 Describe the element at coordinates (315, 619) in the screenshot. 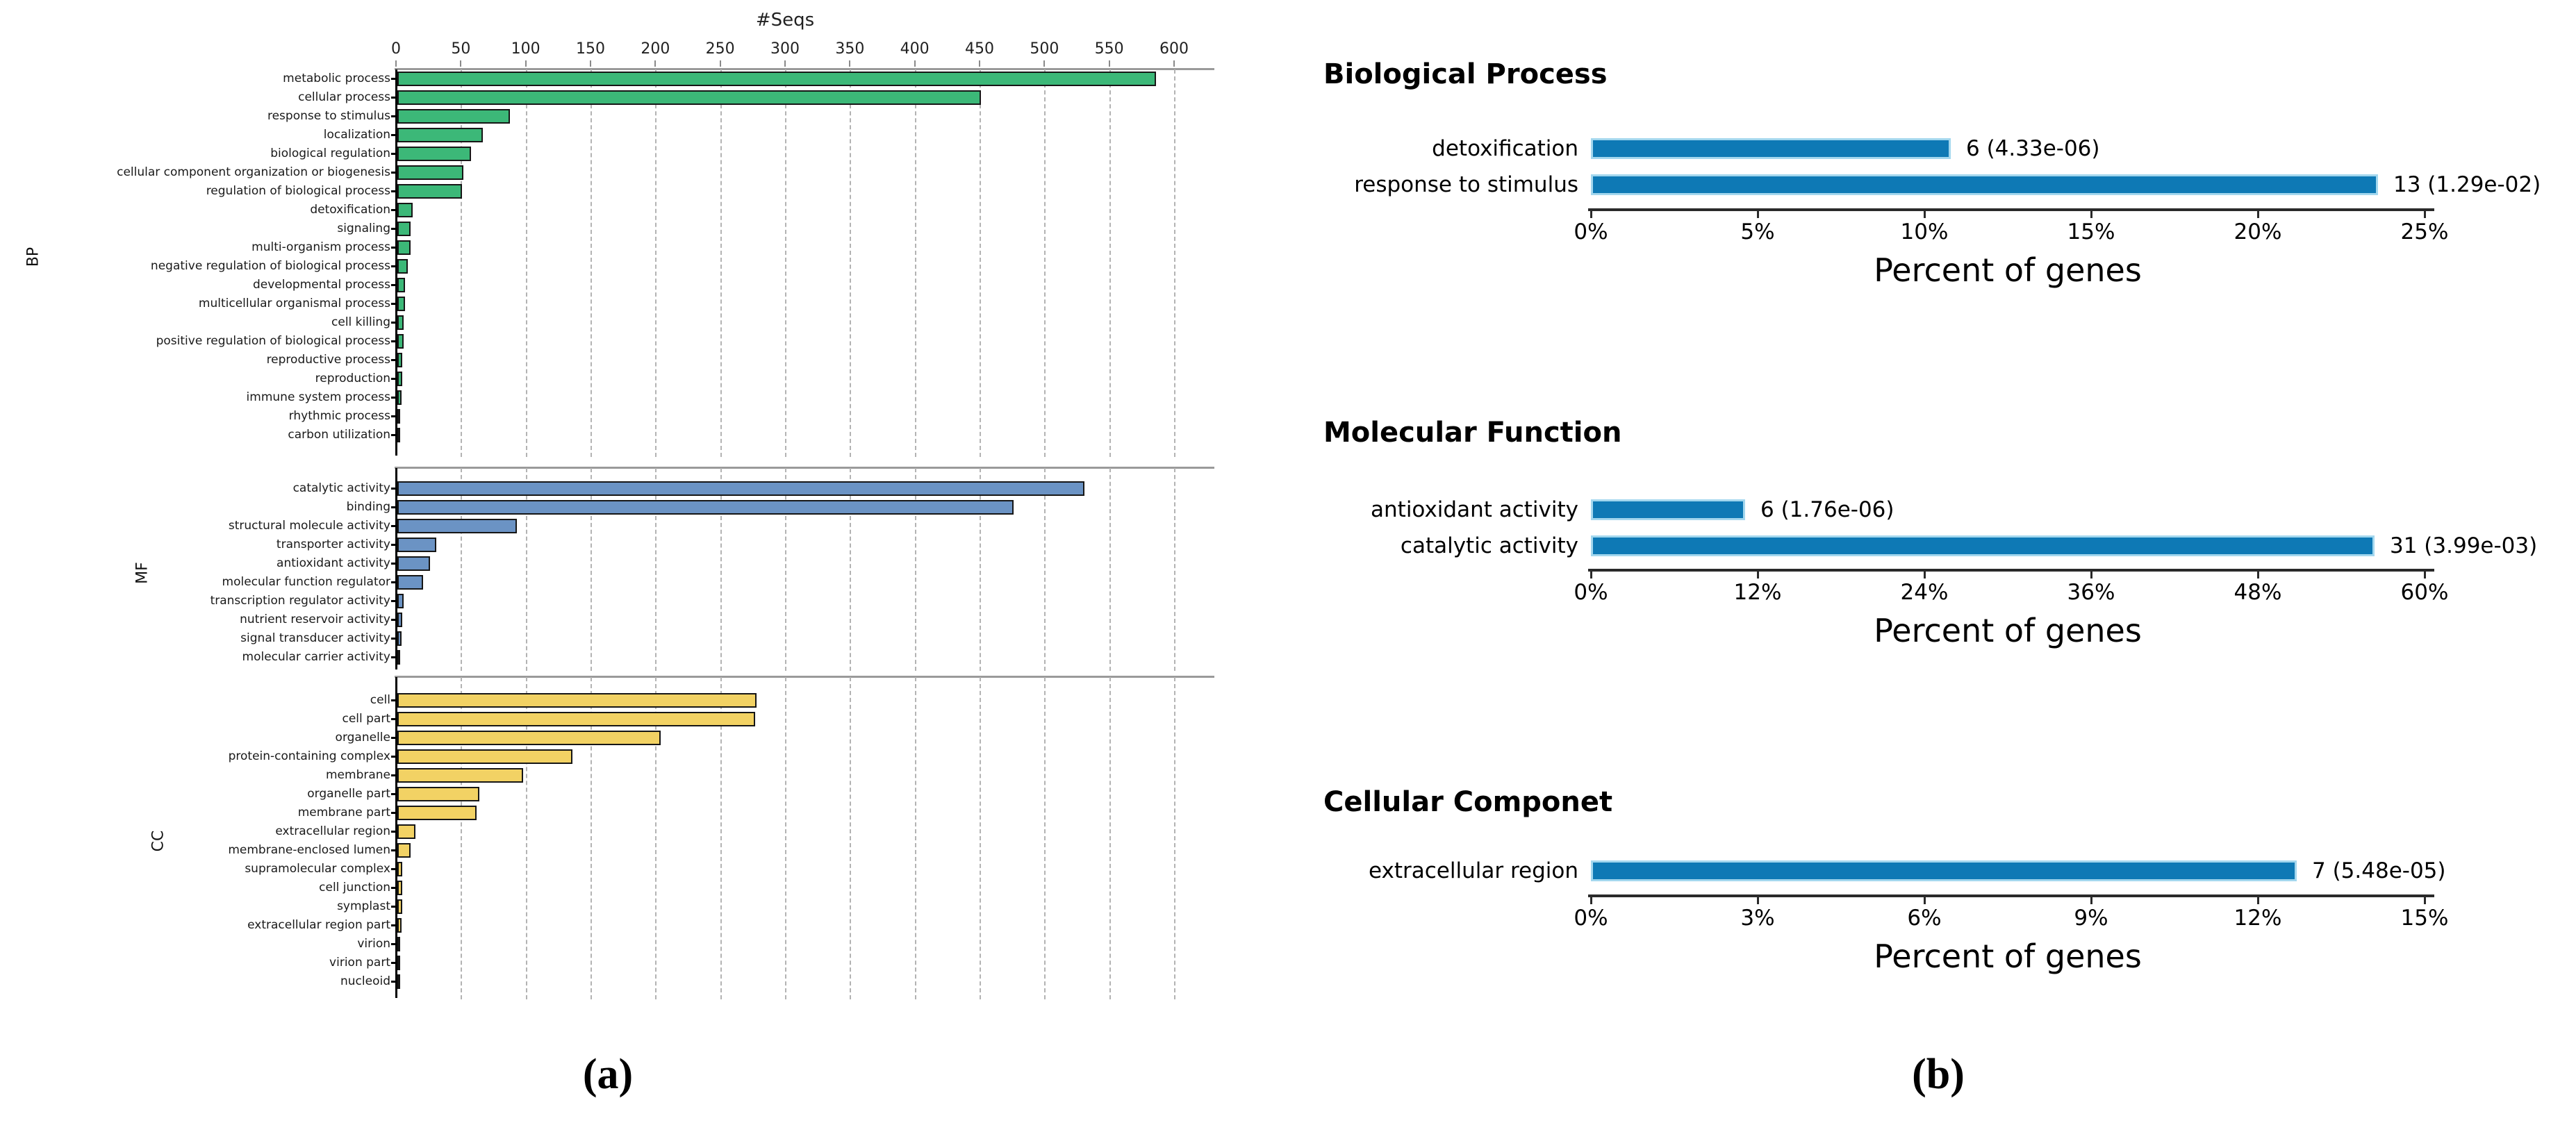

I see `category-label: nutrient reservoir activity` at that location.